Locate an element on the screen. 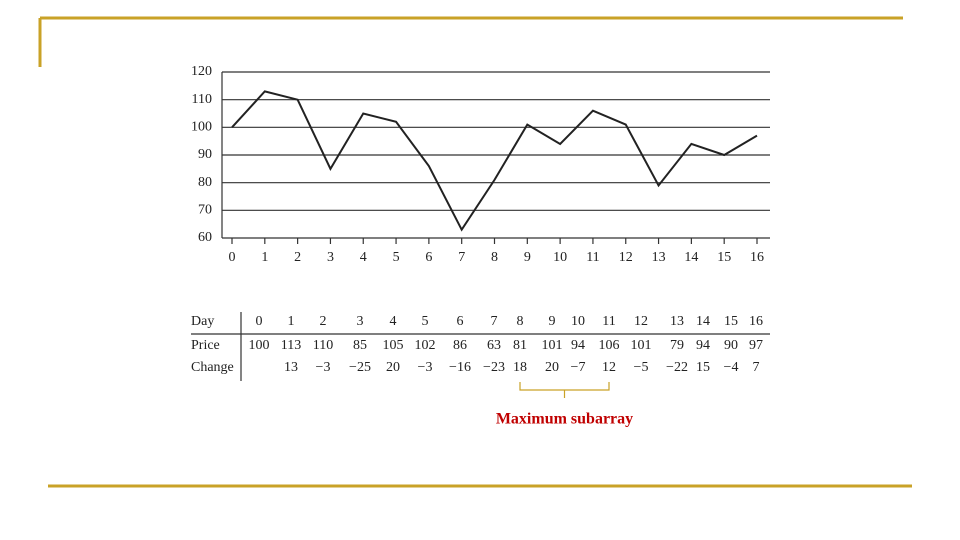  x-tick-label: 2 is located at coordinates (297, 257).